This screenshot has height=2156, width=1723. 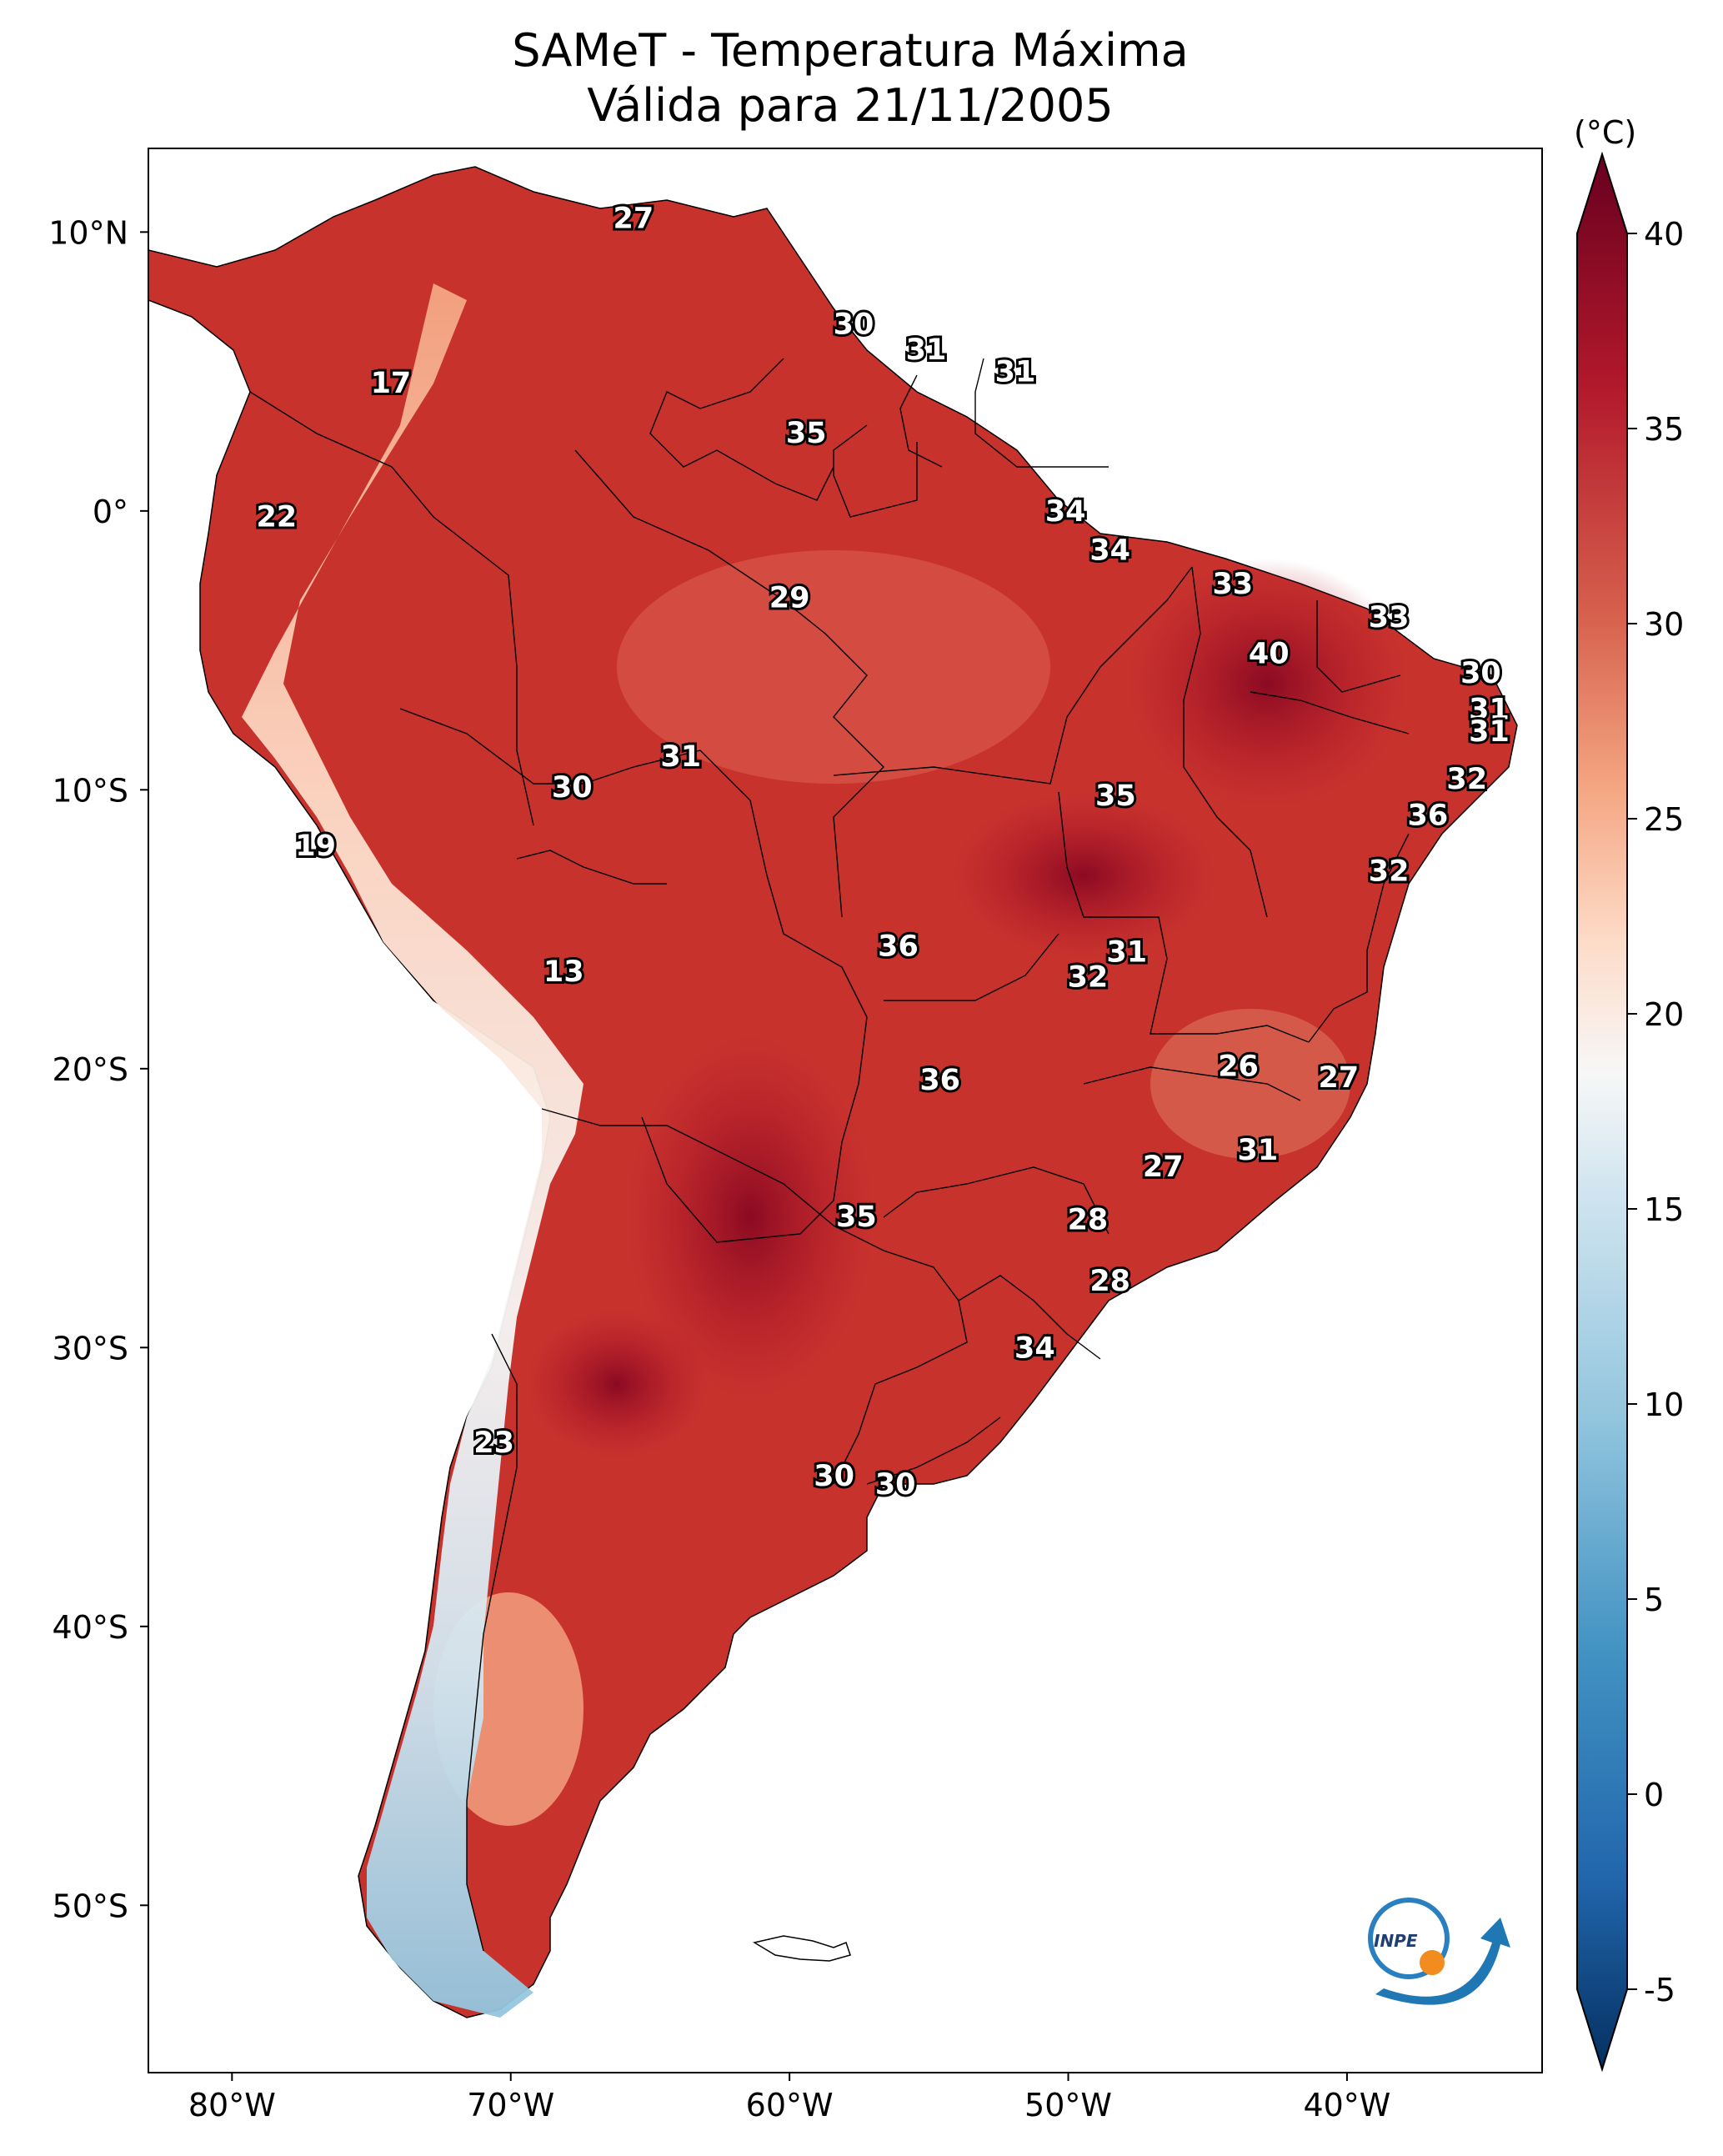 What do you see at coordinates (1083, 876) in the screenshot?
I see `hot-central-core` at bounding box center [1083, 876].